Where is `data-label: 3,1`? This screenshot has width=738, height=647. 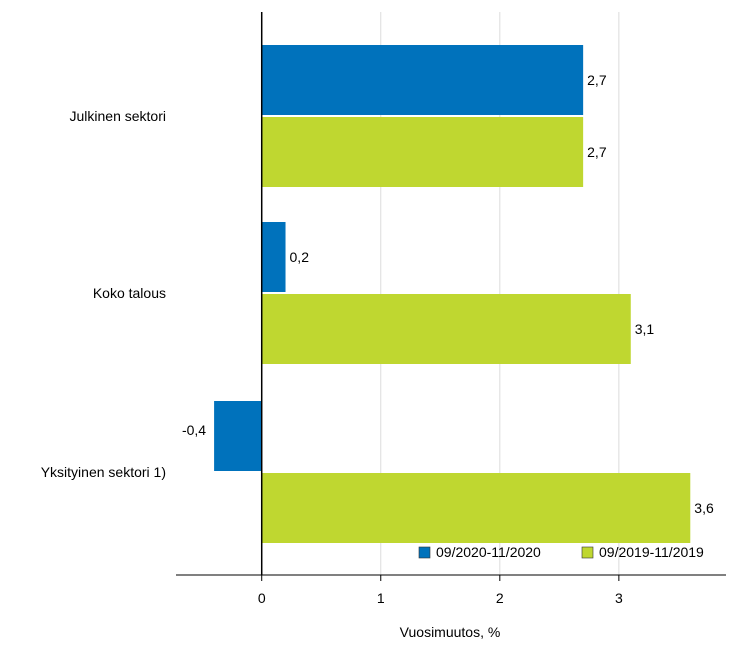 data-label: 3,1 is located at coordinates (645, 329).